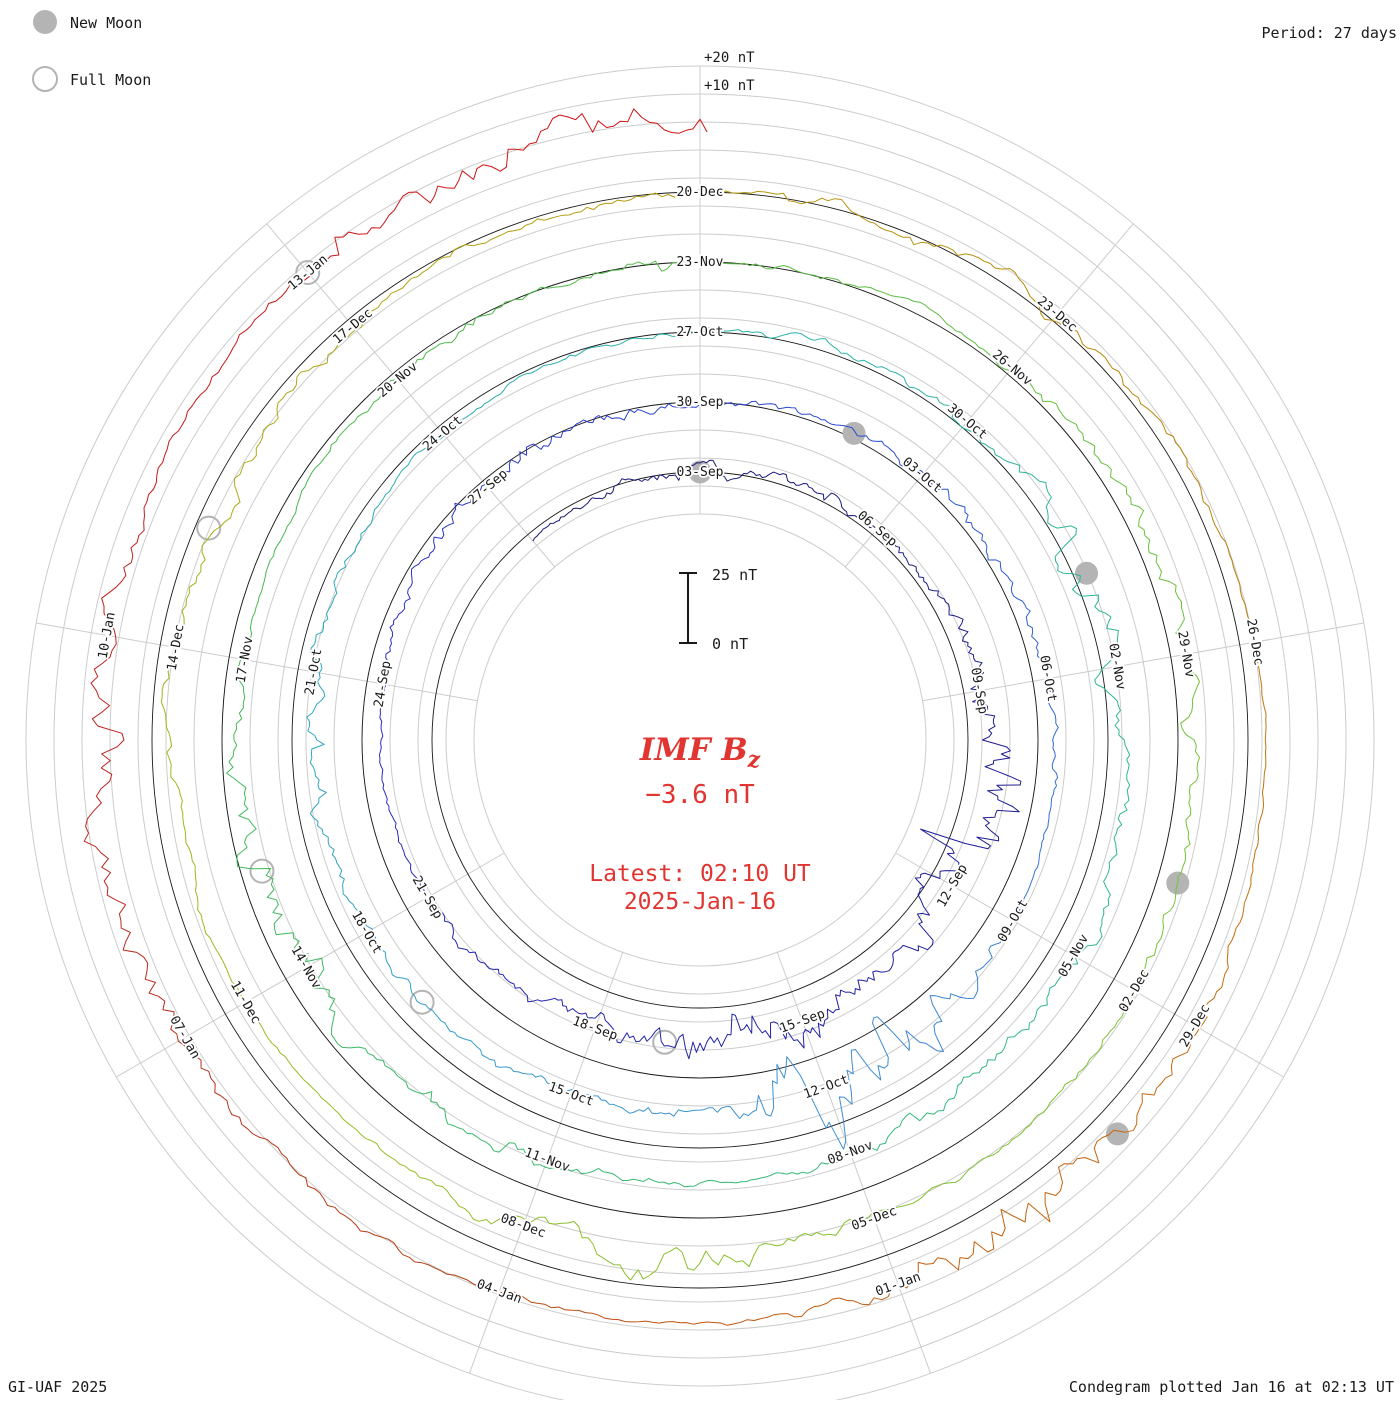 Image resolution: width=1400 pixels, height=1405 pixels. What do you see at coordinates (45, 22) in the screenshot?
I see `new-moon-icon` at bounding box center [45, 22].